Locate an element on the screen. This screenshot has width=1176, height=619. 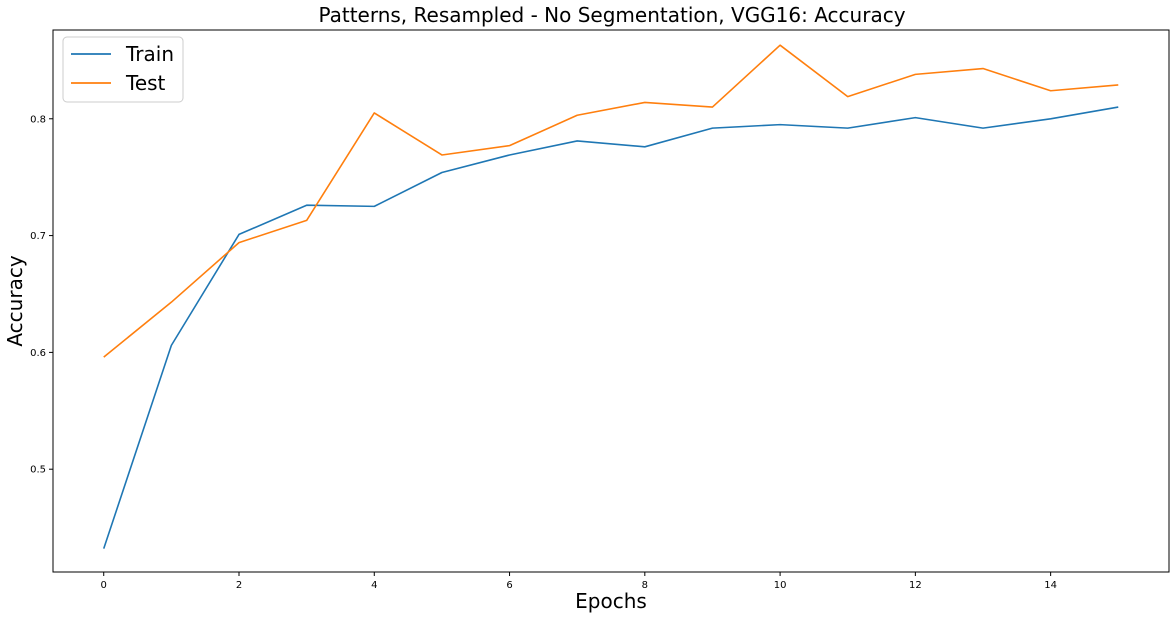
y-tick-label: 0.6 is located at coordinates (38, 353).